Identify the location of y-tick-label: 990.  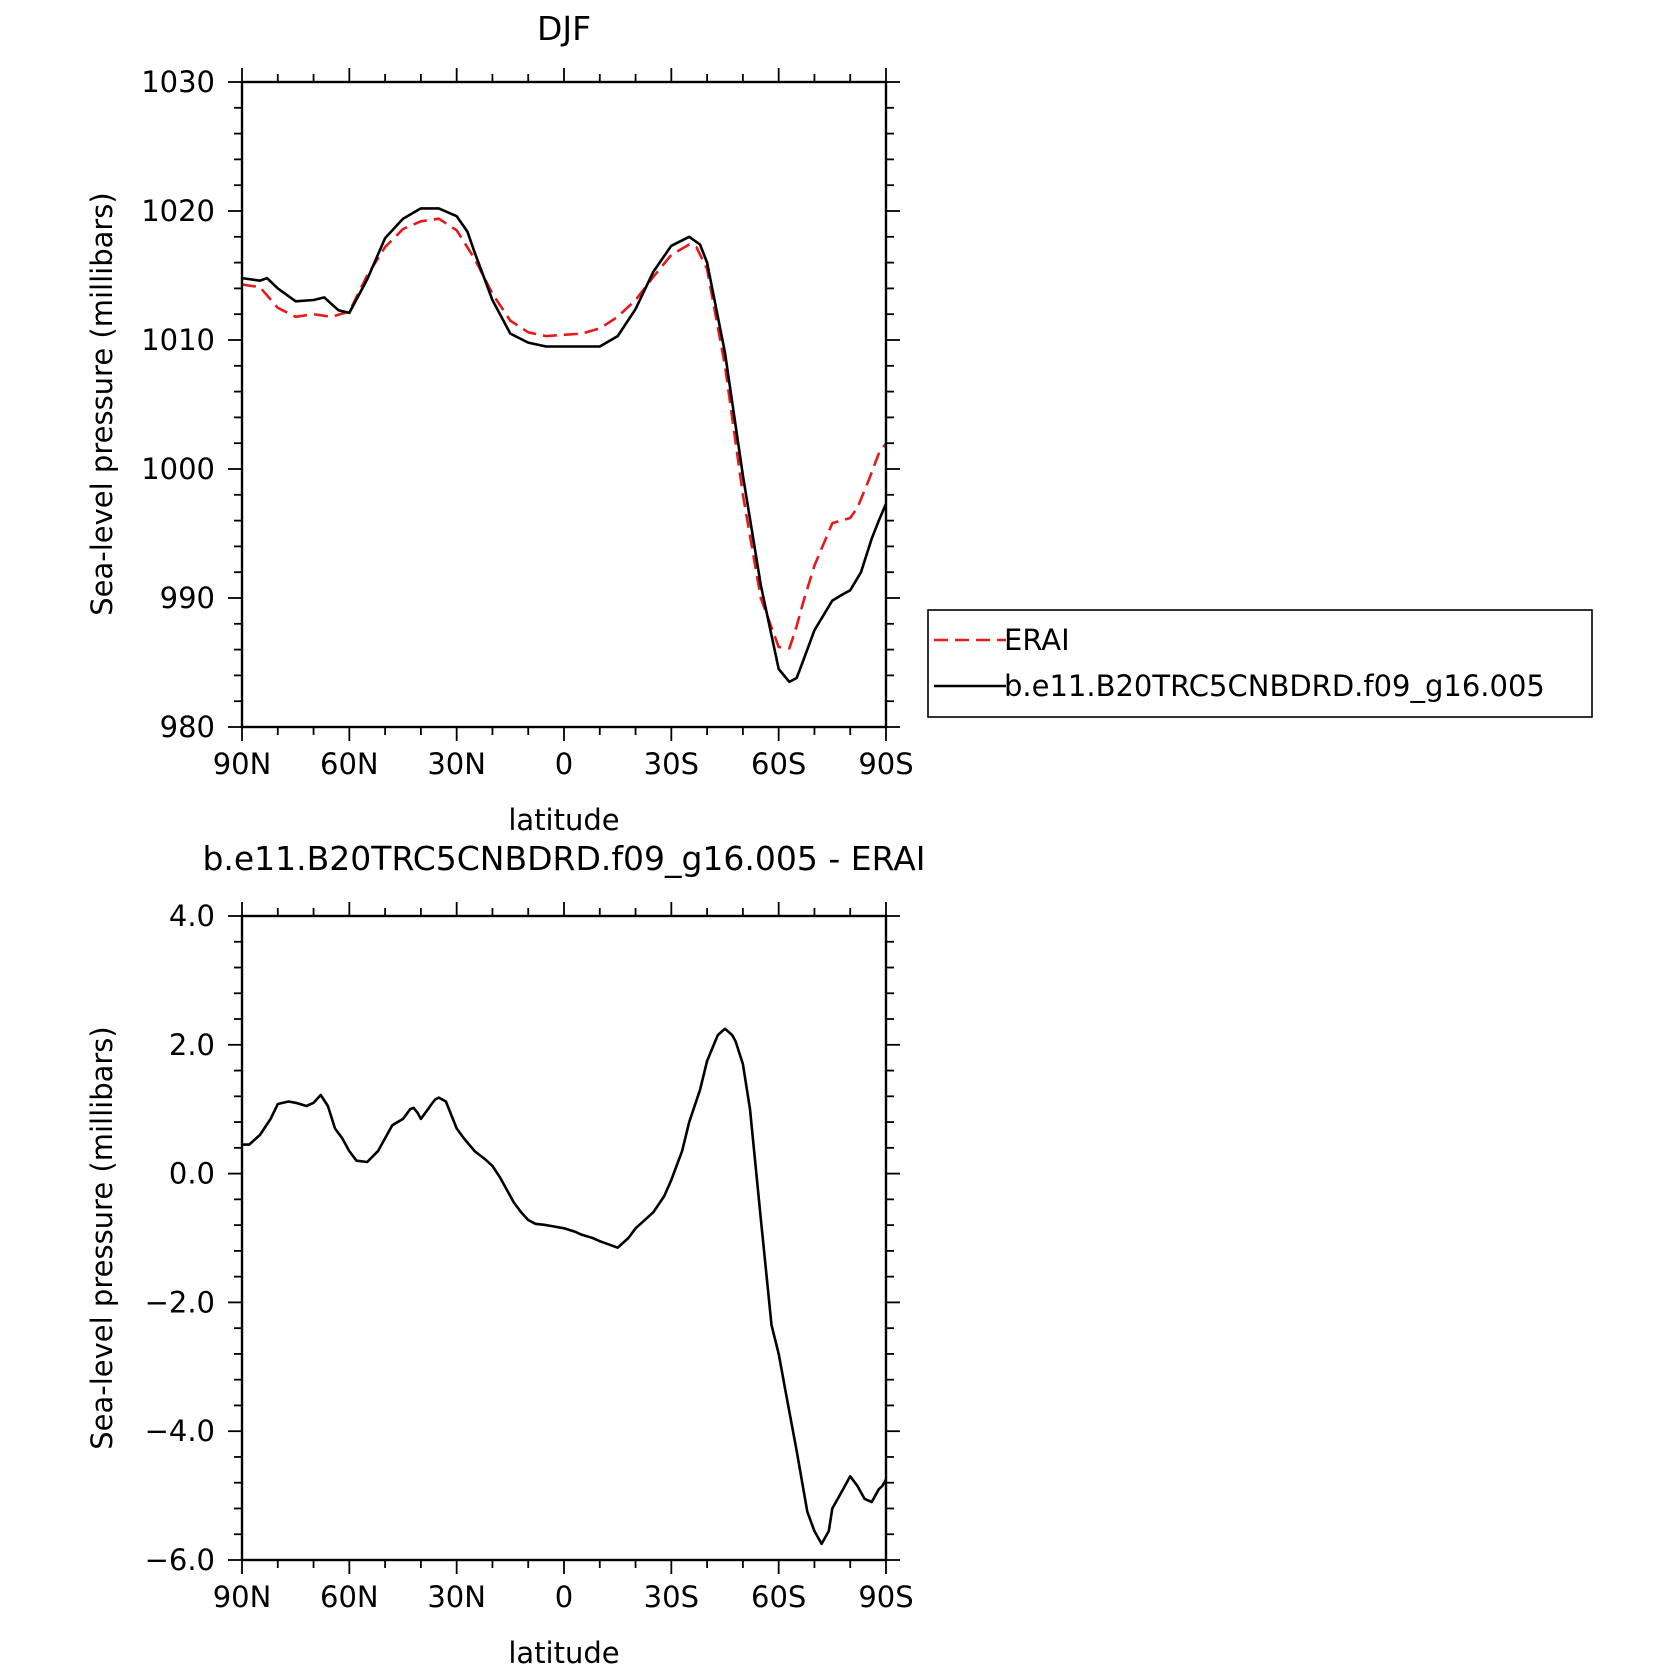
(187, 598).